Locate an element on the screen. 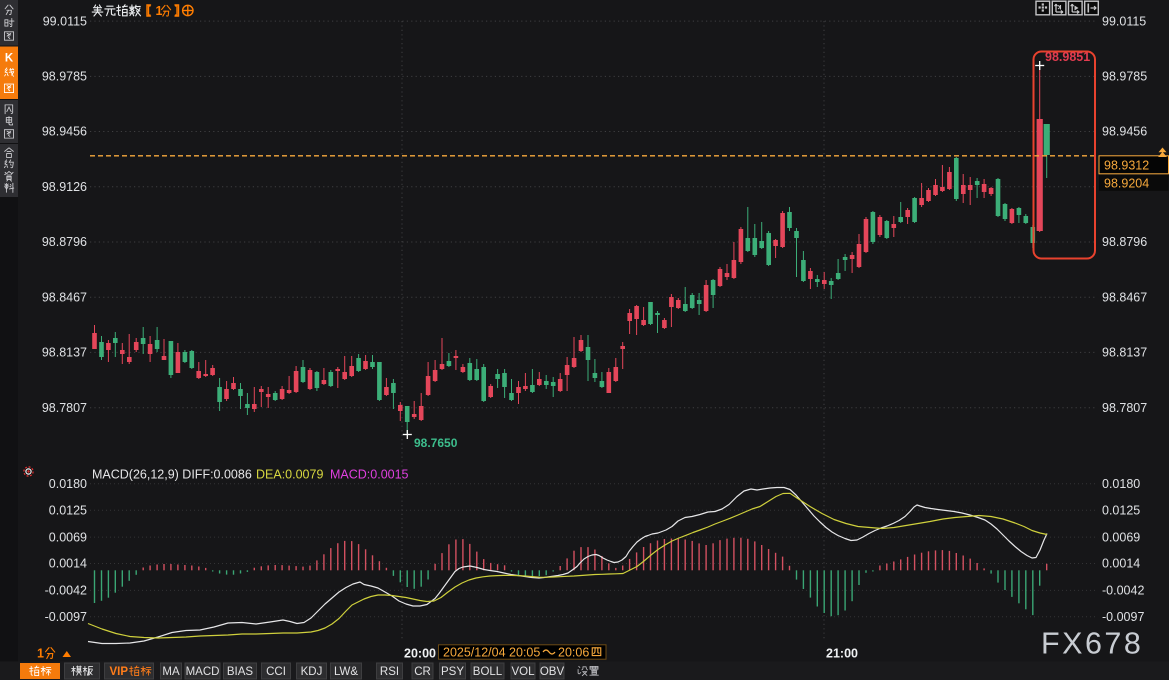 The width and height of the screenshot is (1169, 680). svg-text: LW& is located at coordinates (346, 672).